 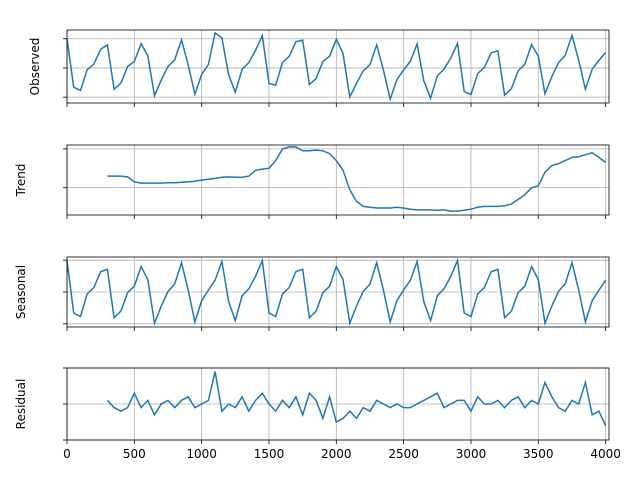 What do you see at coordinates (605, 454) in the screenshot?
I see `x-tick-label: 4000` at bounding box center [605, 454].